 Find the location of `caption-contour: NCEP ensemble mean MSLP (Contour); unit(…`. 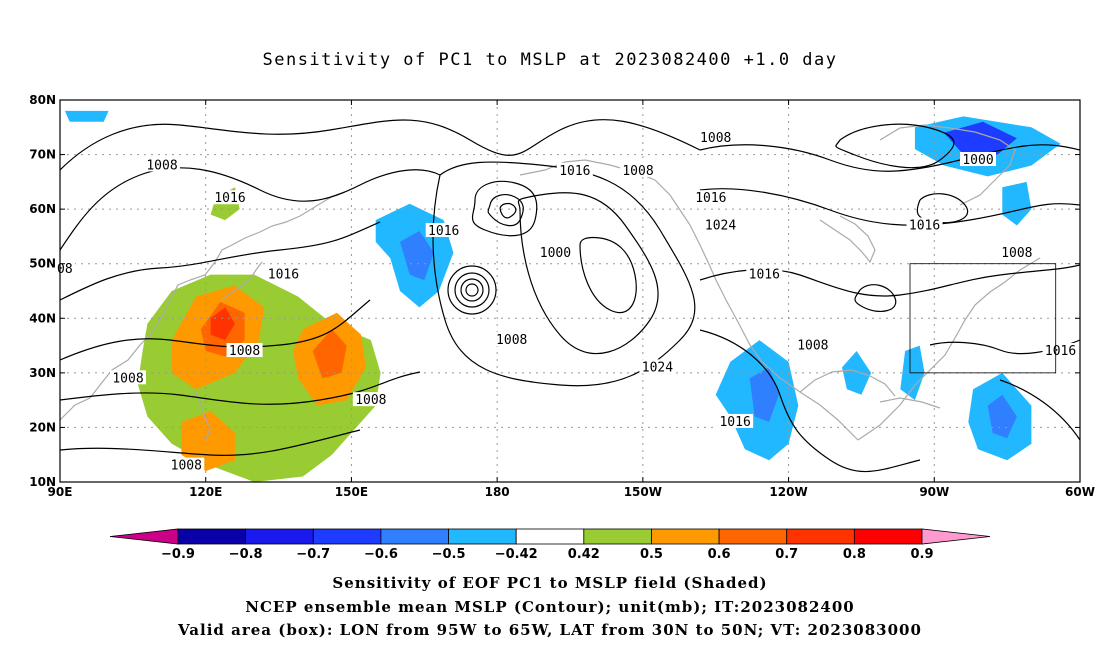

caption-contour: NCEP ensemble mean MSLP (Contour); unit(… is located at coordinates (550, 607).